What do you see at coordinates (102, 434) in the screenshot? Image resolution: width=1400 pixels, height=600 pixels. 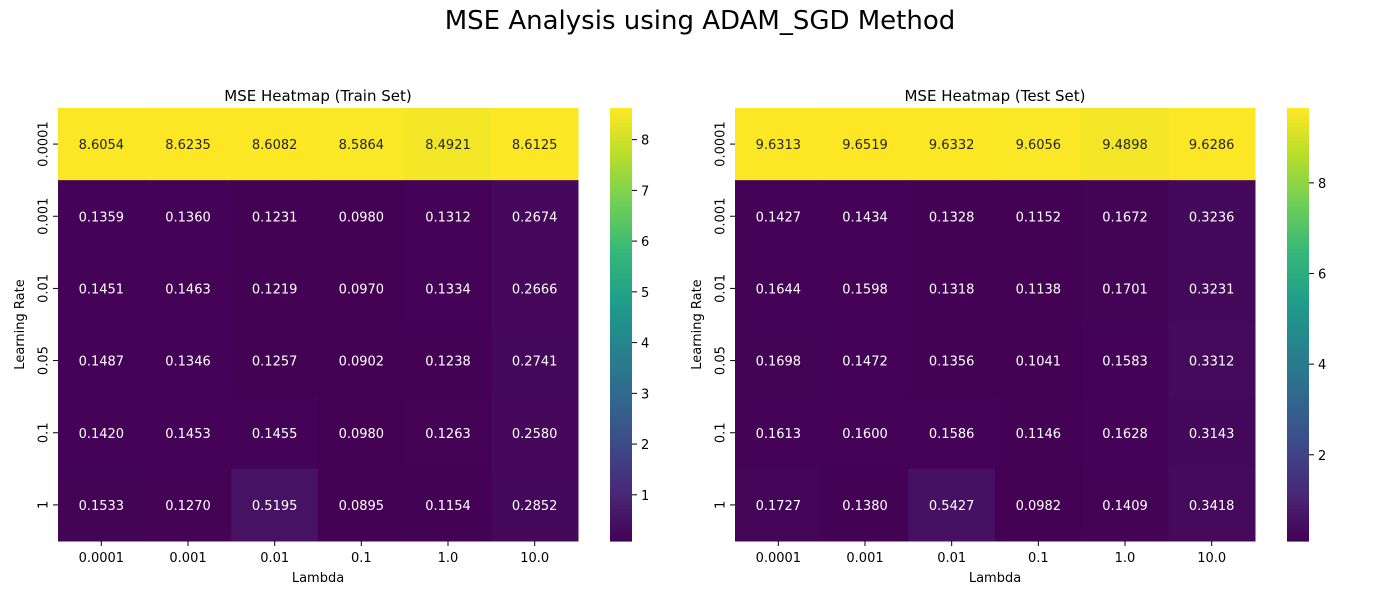 I see `cell-value-label: 0.1420` at bounding box center [102, 434].